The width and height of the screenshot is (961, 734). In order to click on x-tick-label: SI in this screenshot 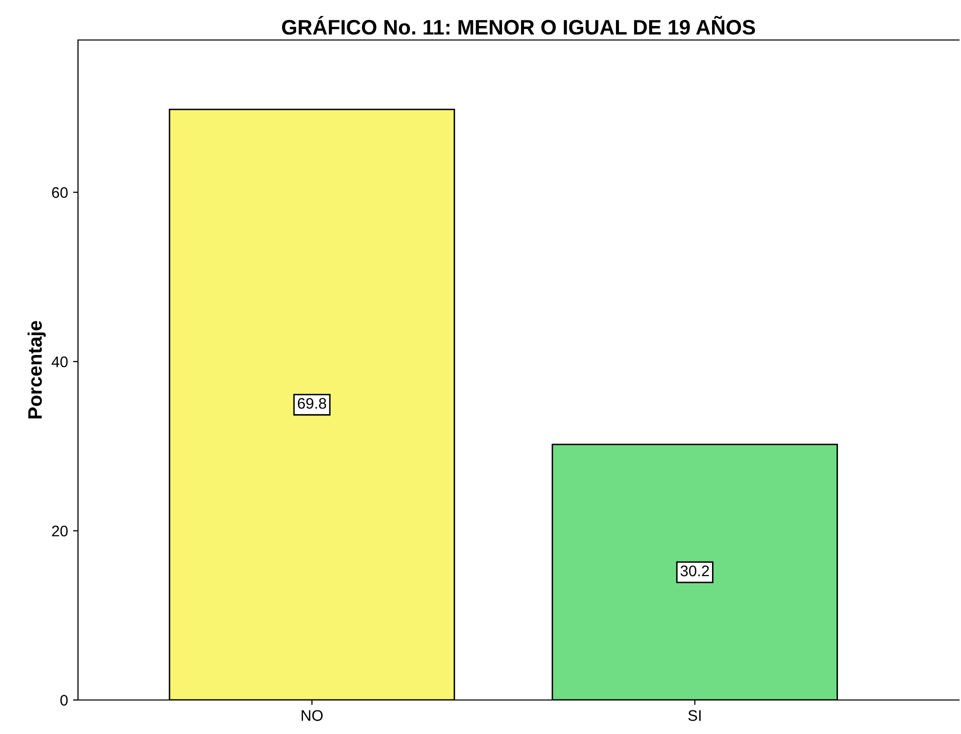, I will do `click(694, 715)`.